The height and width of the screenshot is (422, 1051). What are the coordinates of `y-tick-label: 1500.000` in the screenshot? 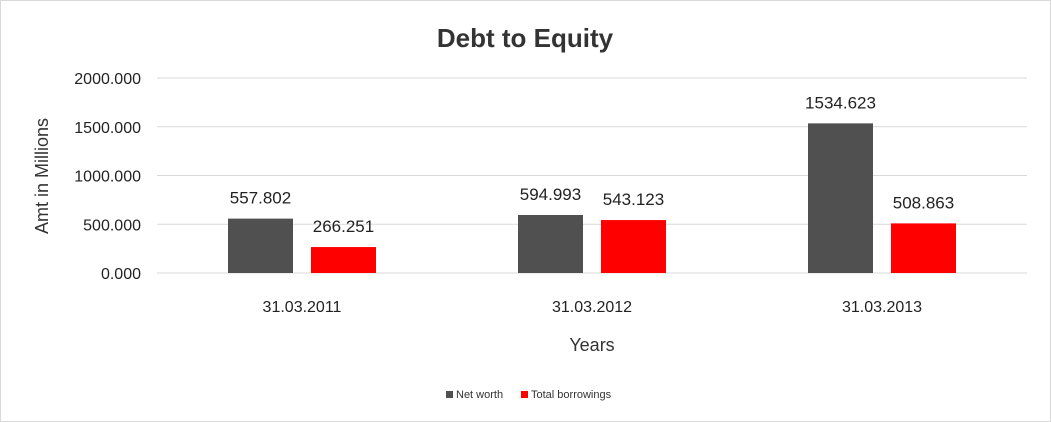 It's located at (107, 128).